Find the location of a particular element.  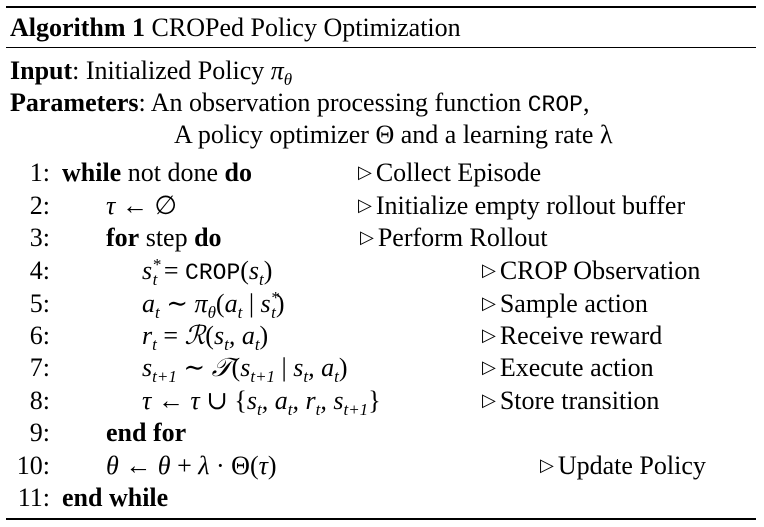

bottom-rule is located at coordinates (381, 519).